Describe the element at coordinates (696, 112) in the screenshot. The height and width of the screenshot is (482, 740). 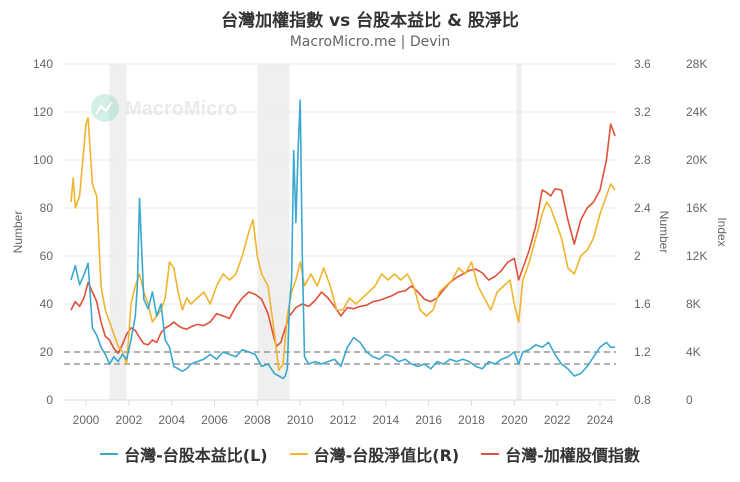
I see `y-right2-tick: 24K` at that location.